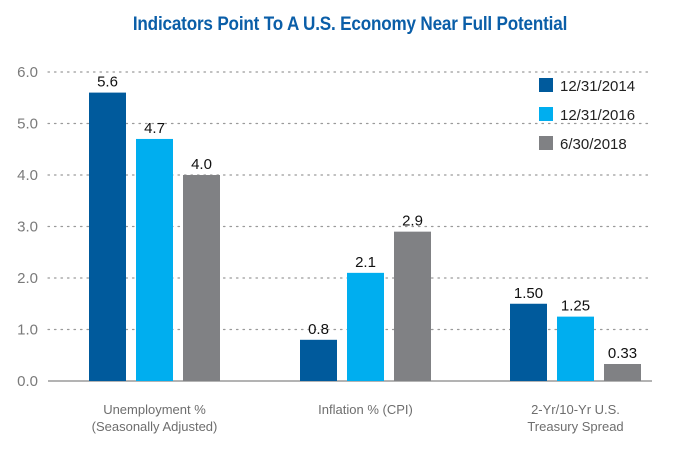 The image size is (700, 462). I want to click on value-label: 4.7, so click(154, 128).